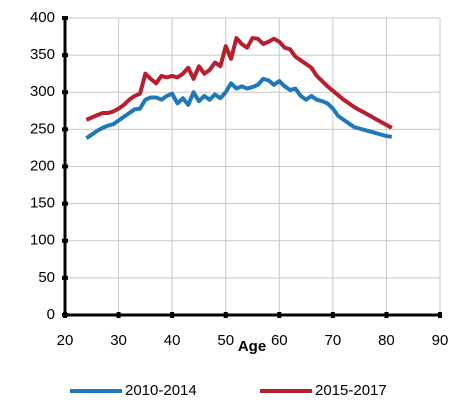 The width and height of the screenshot is (452, 412). Describe the element at coordinates (225, 340) in the screenshot. I see `x-tick-label: 50` at that location.